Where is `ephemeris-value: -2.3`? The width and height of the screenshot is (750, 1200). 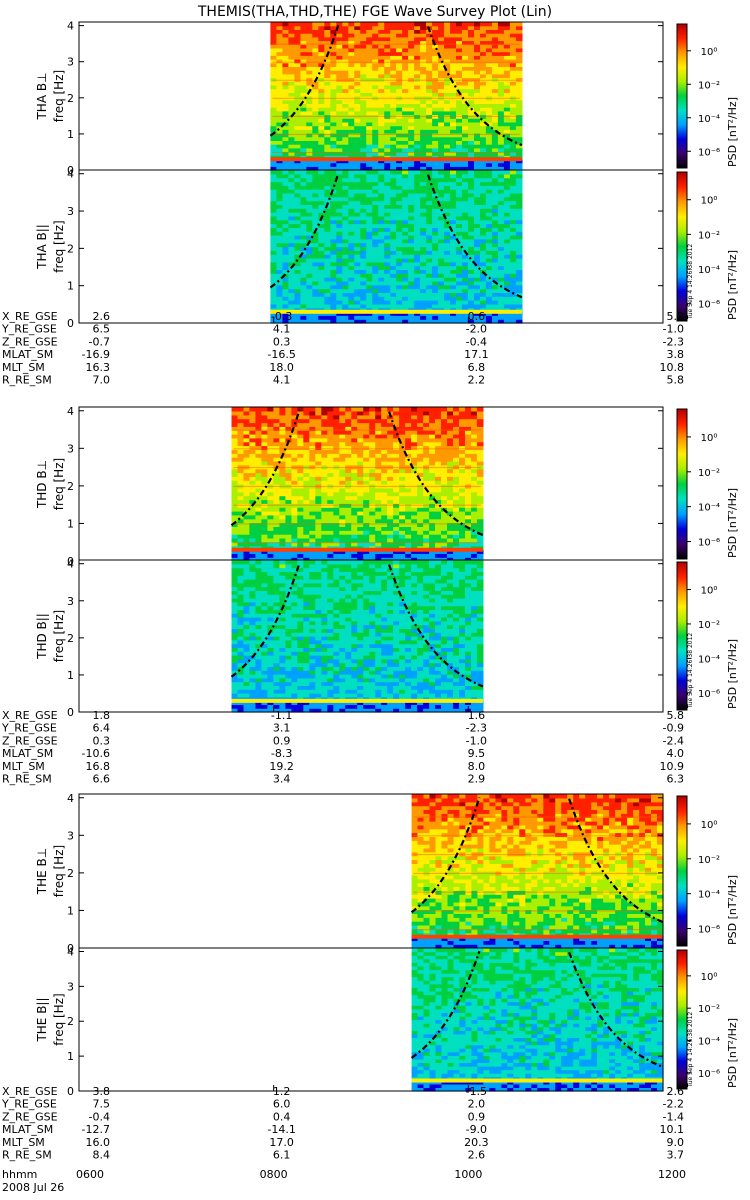 ephemeris-value: -2.3 is located at coordinates (673, 341).